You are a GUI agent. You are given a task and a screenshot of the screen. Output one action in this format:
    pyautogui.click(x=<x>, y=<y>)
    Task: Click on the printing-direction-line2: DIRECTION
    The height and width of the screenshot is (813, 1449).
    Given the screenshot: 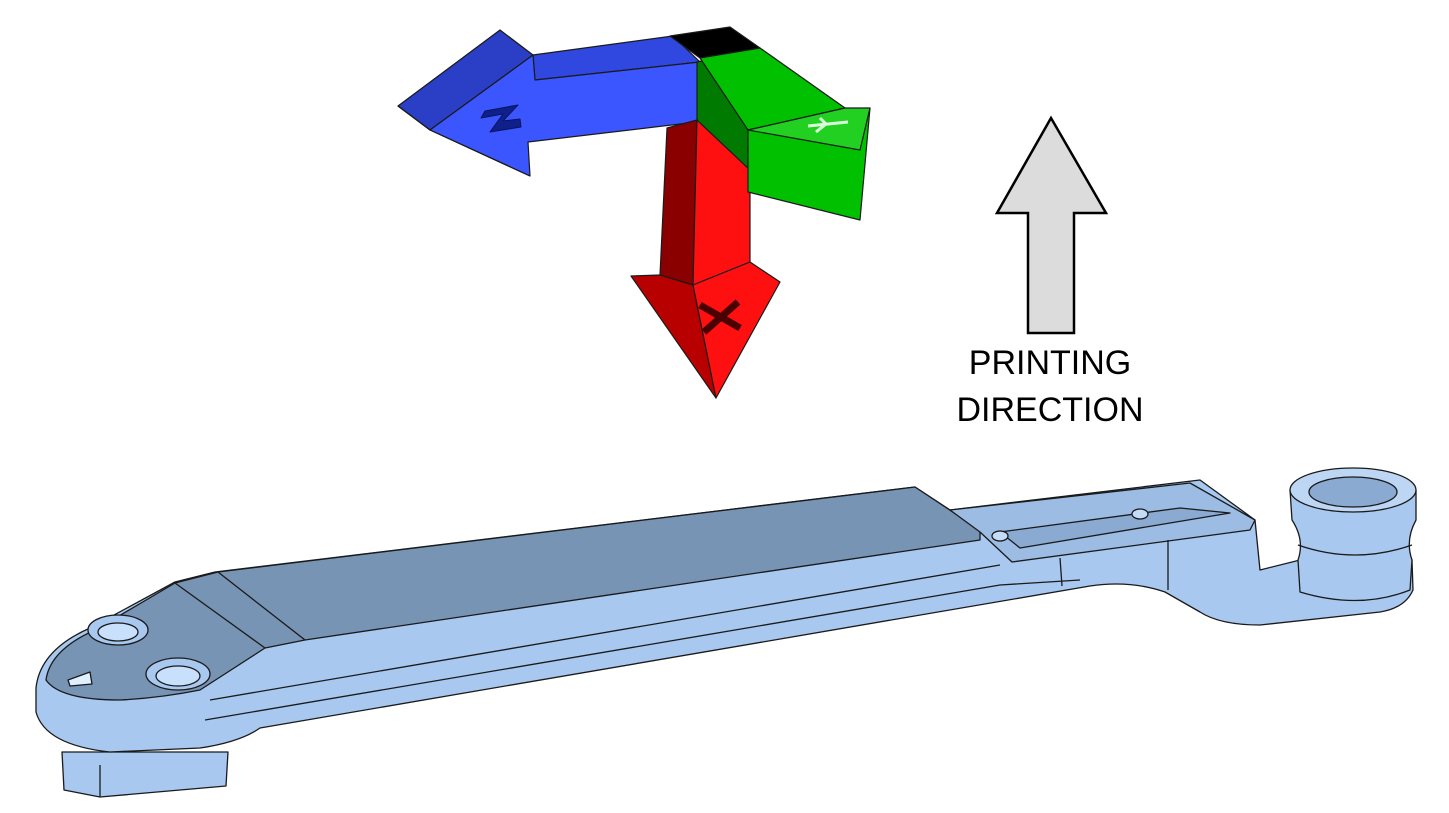 What is the action you would take?
    pyautogui.click(x=1050, y=410)
    